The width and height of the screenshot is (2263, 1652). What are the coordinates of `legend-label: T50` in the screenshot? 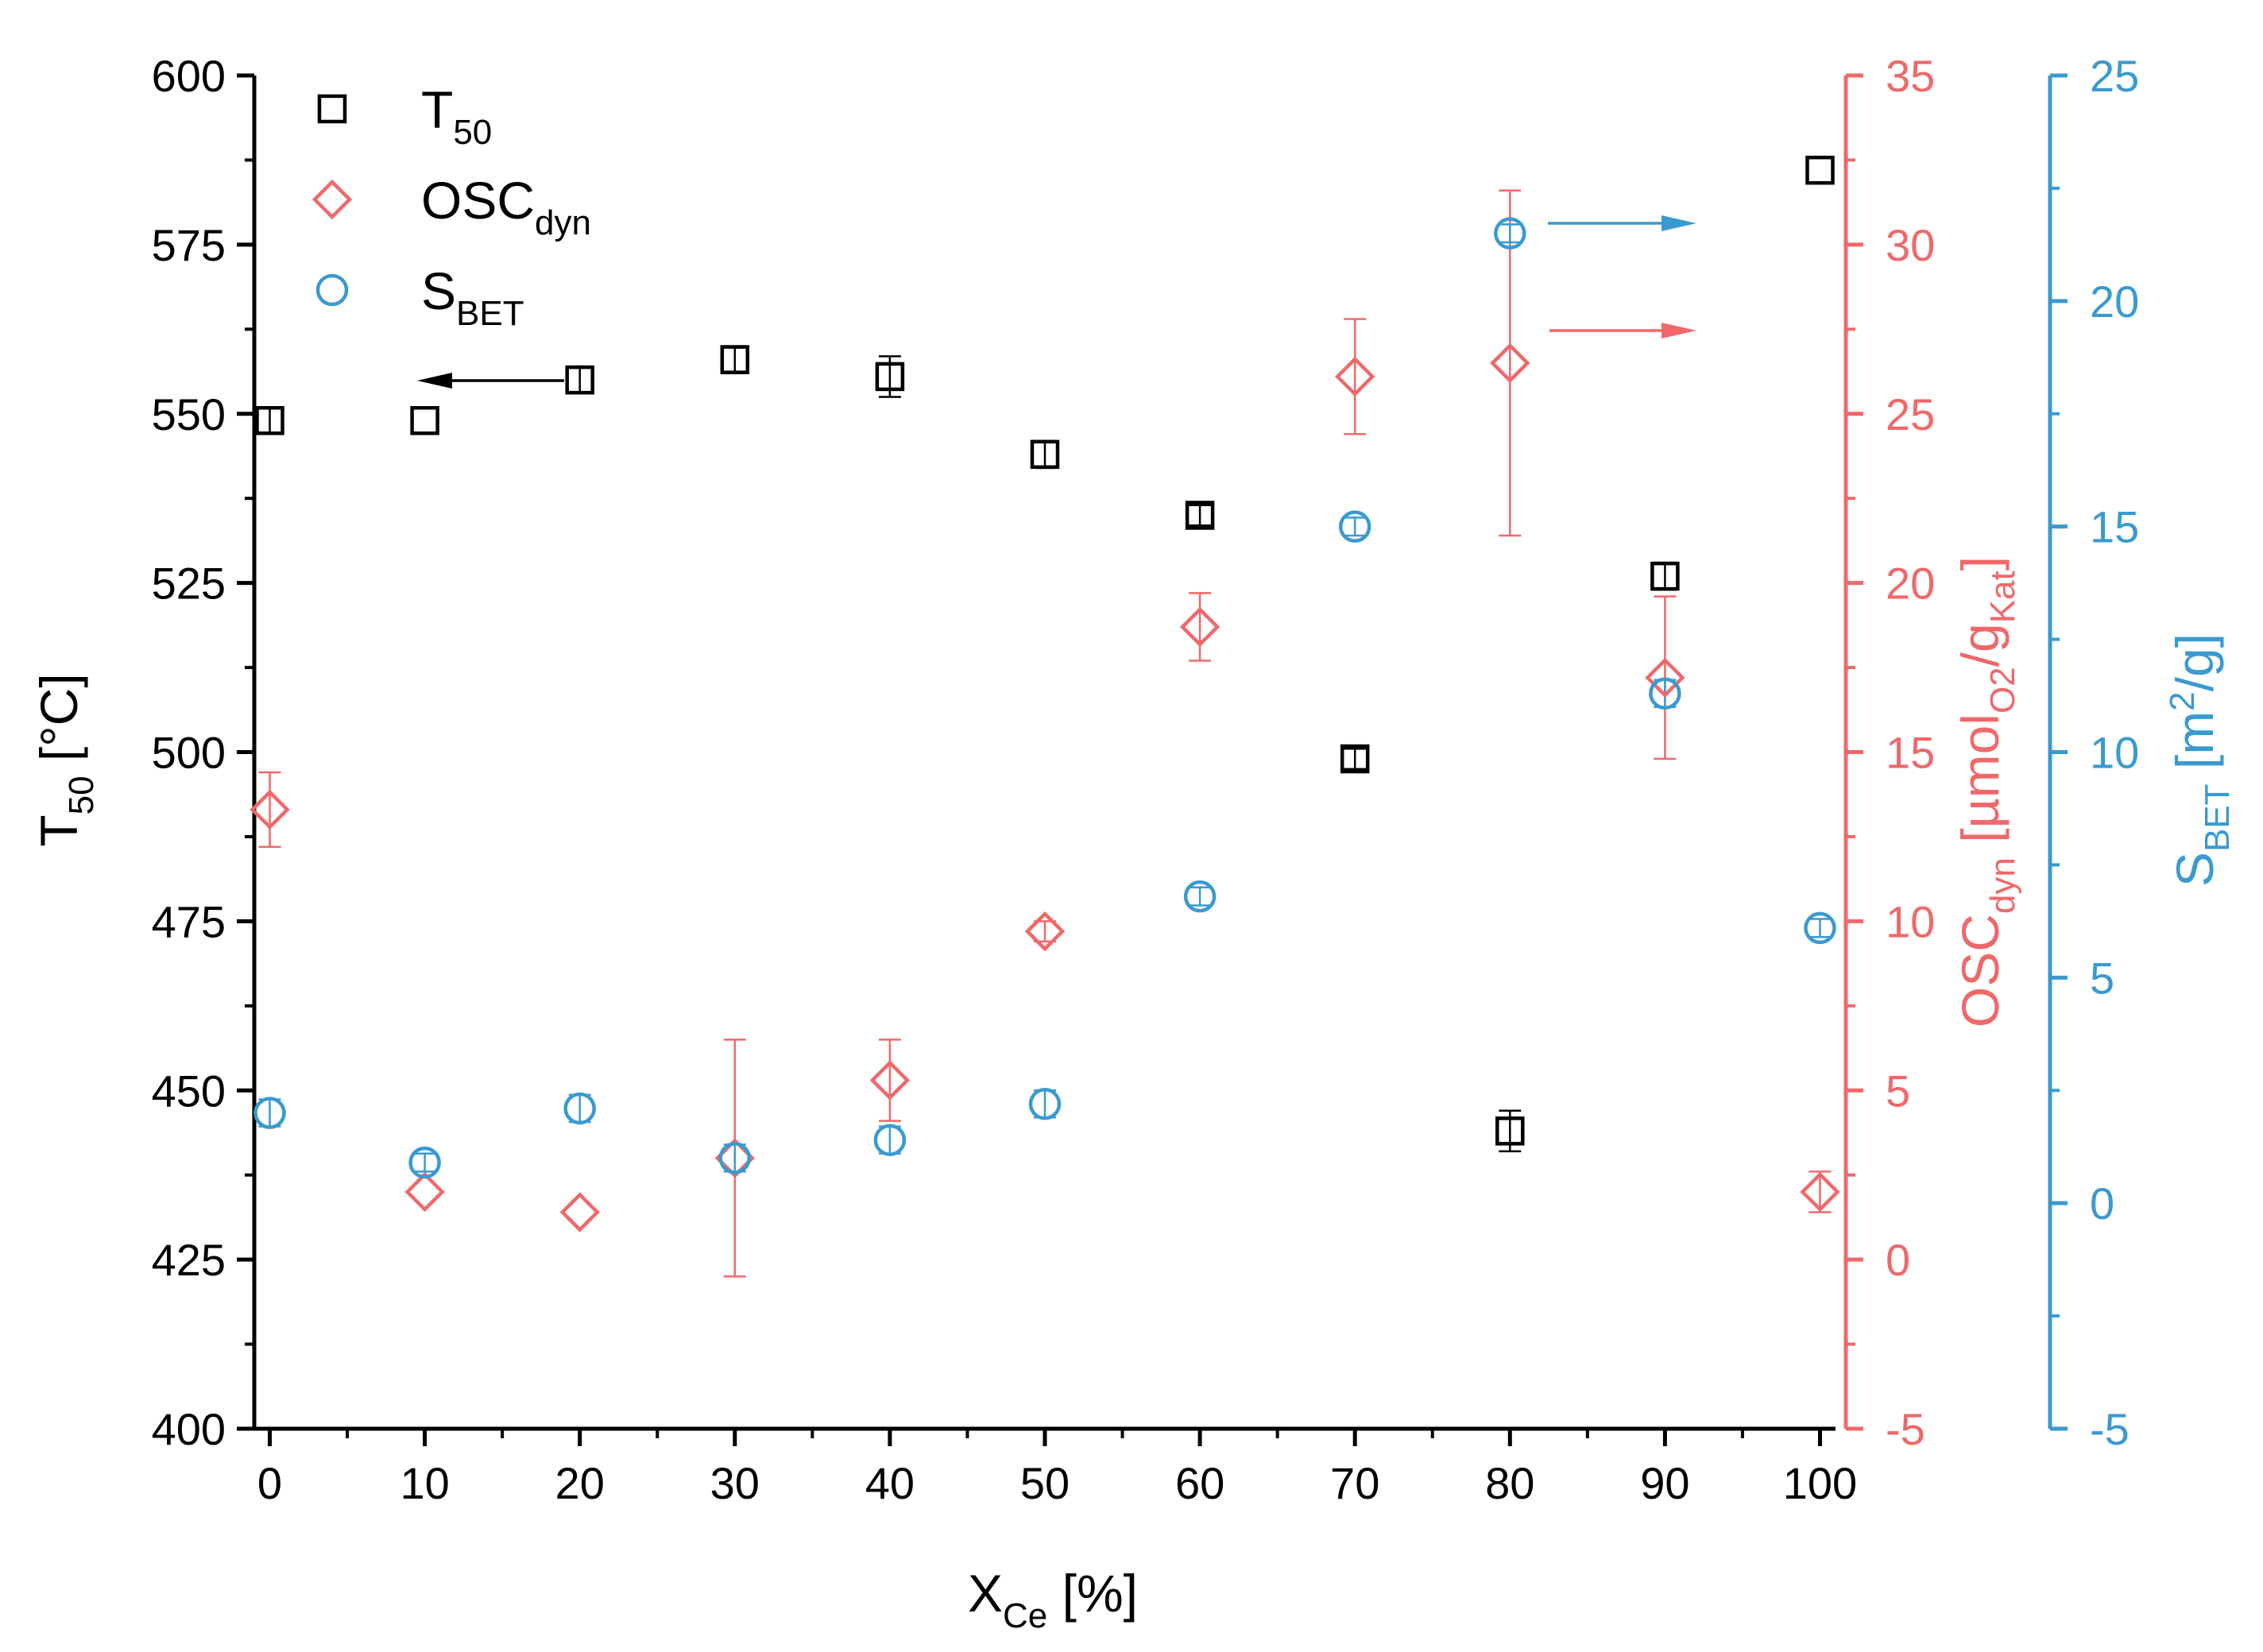 It's located at (457, 116).